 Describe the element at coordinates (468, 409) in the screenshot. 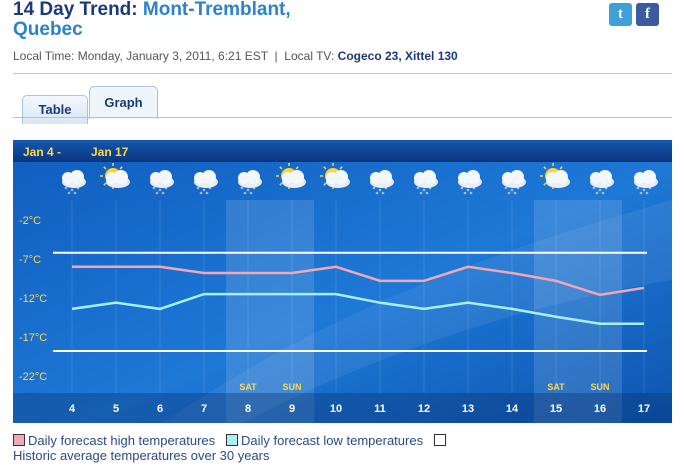

I see `x-tick-label: 13` at that location.